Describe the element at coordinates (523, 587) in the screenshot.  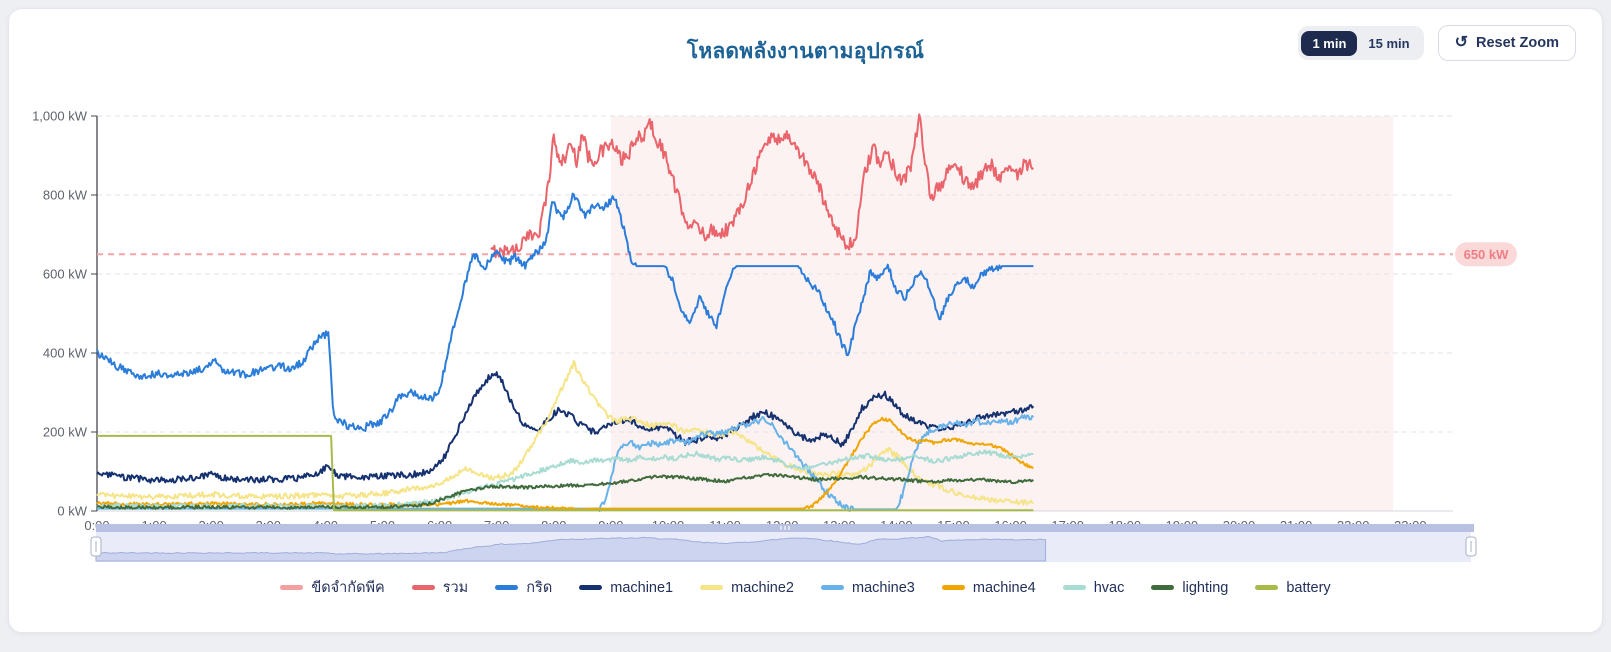
I see `legend-item-grid: กริด` at that location.